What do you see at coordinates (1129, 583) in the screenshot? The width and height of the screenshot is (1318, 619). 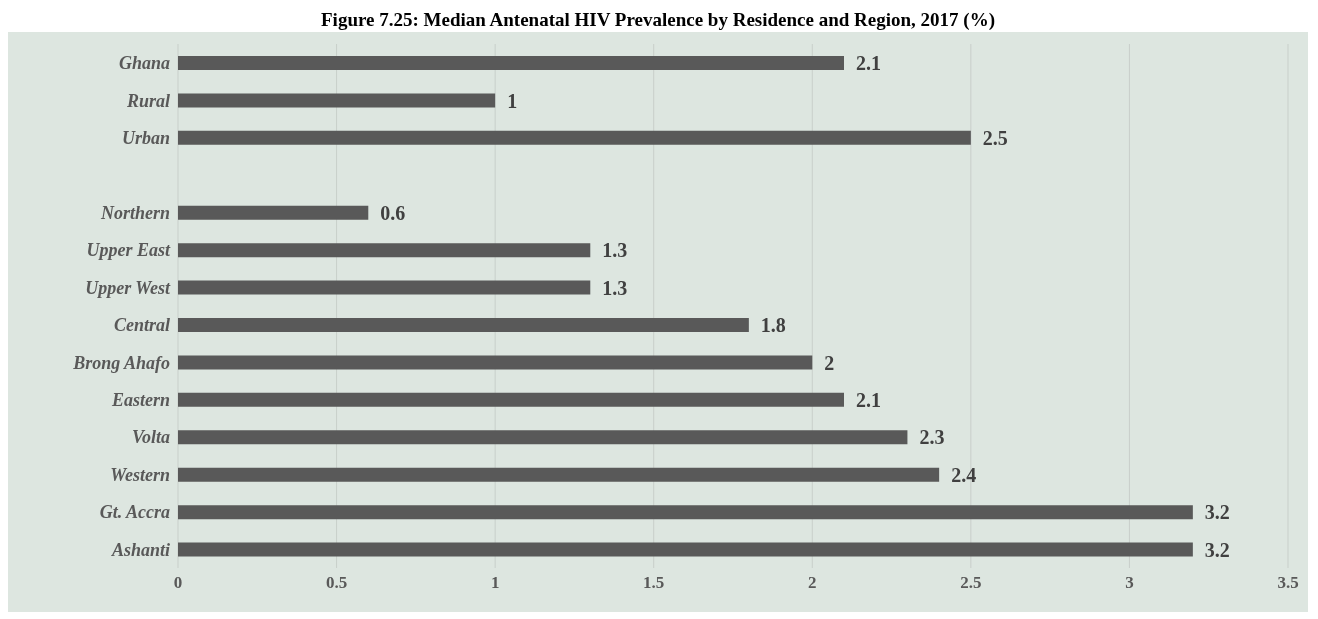 I see `x-tick-label: 3` at bounding box center [1129, 583].